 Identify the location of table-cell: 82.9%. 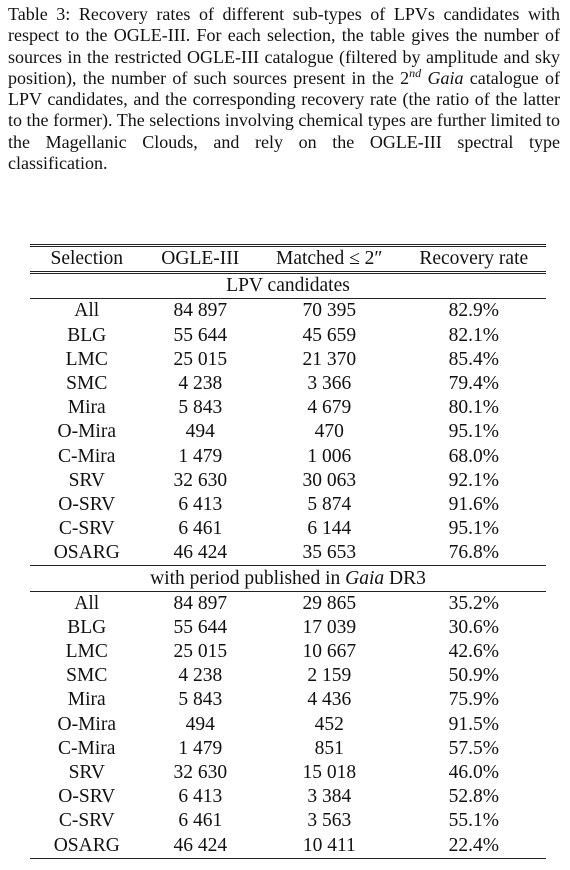
(473, 311).